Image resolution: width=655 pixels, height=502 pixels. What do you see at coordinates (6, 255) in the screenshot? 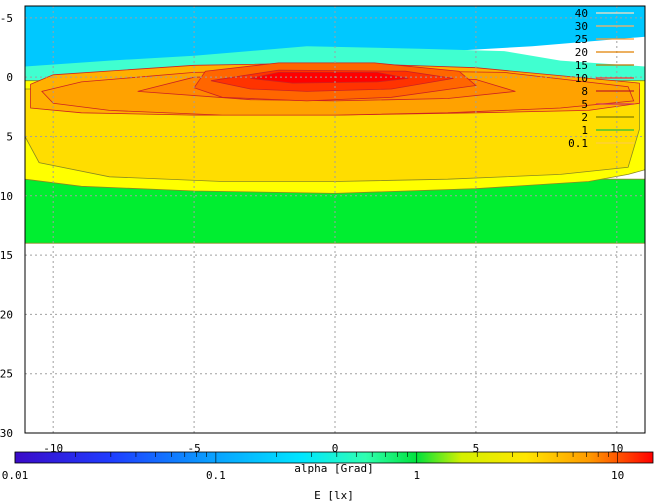
I see `y-tick-label: 15` at bounding box center [6, 255].